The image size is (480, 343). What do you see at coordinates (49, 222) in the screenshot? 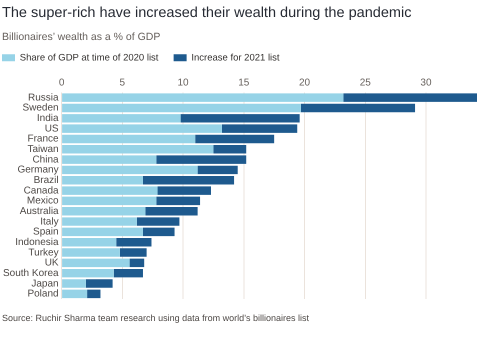
I see `y-tick-label: Italy` at bounding box center [49, 222].